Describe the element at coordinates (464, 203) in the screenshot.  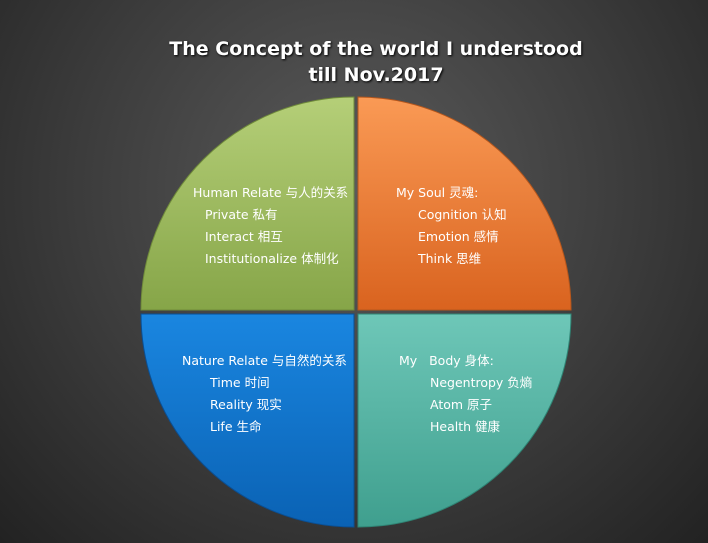
I see `quadrant-my-soul` at that location.